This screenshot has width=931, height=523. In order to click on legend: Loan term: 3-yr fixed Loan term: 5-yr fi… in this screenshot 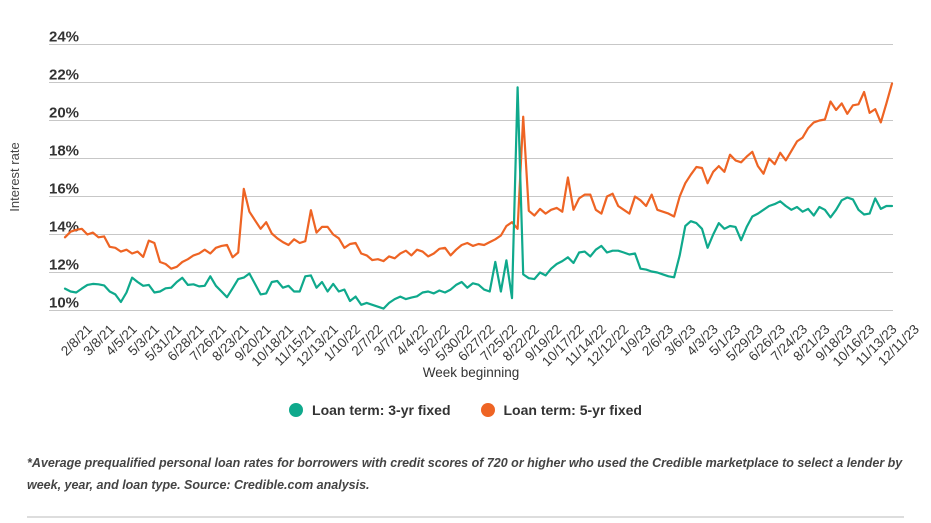, I will do `click(465, 410)`.